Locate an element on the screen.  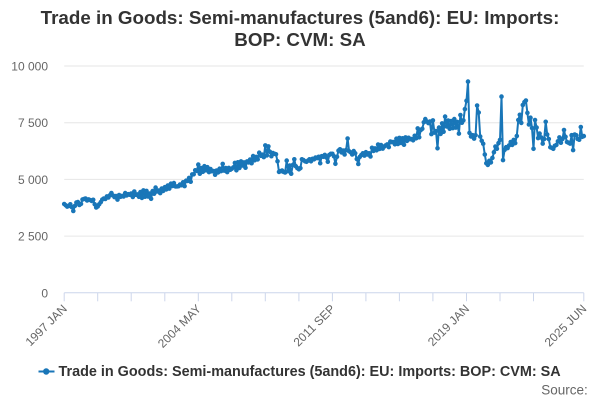
svg-text: 10 000 is located at coordinates (29, 67).